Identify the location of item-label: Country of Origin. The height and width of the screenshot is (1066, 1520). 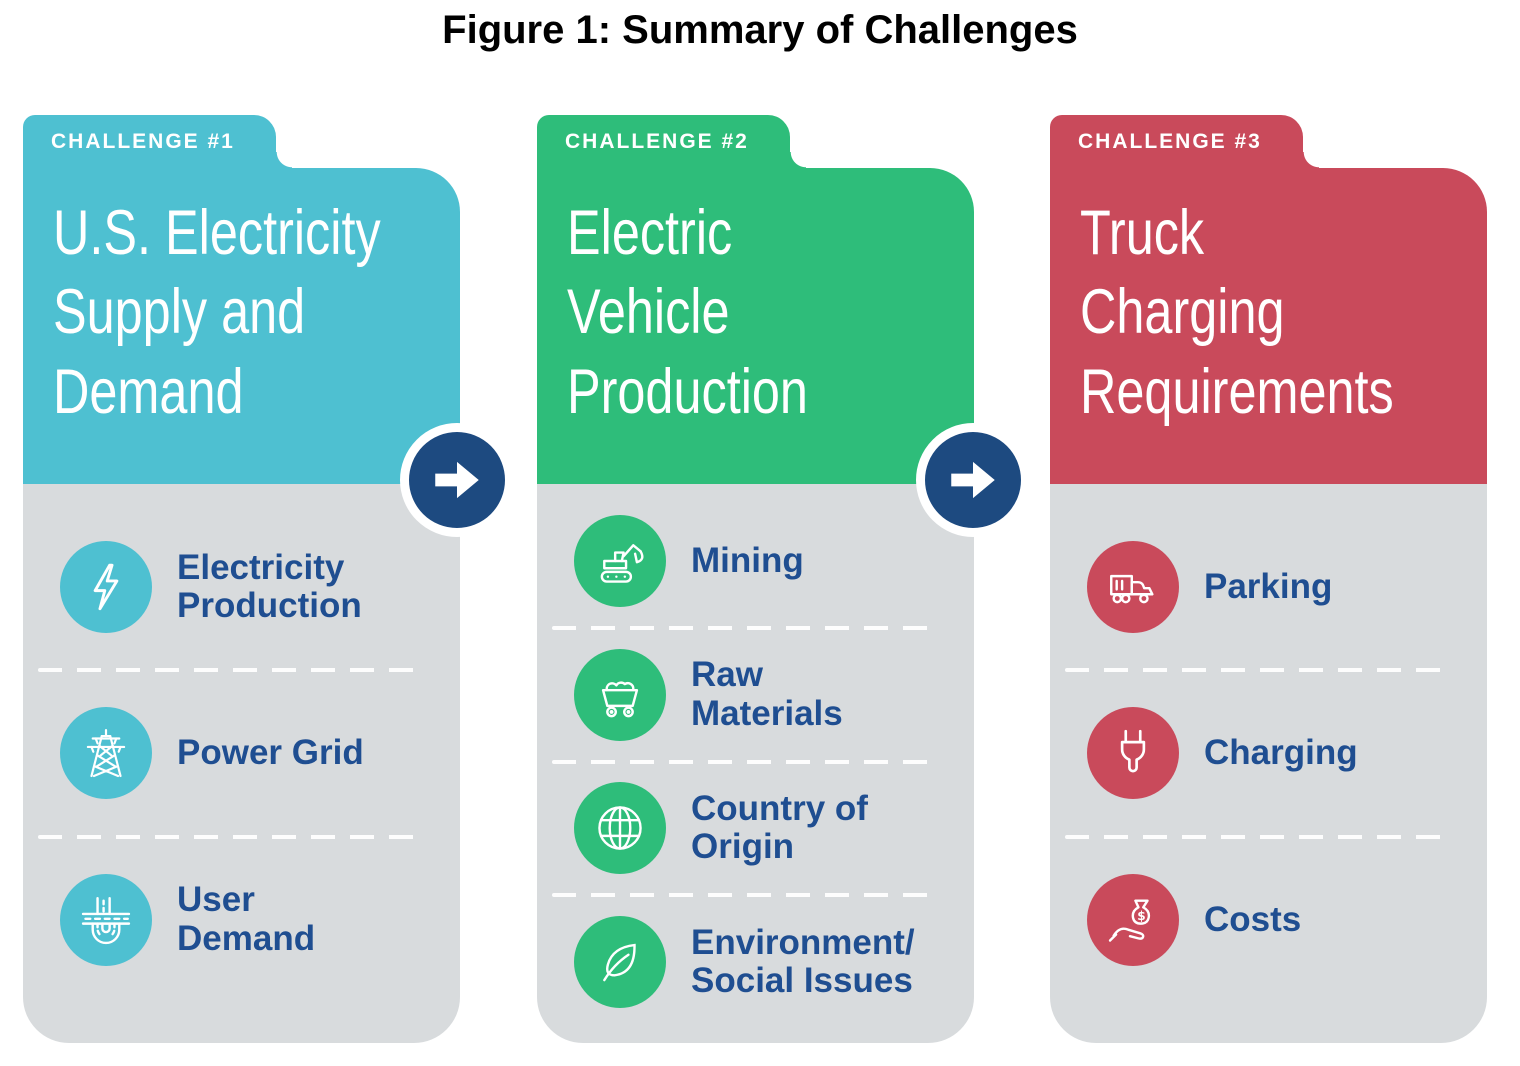
(779, 827).